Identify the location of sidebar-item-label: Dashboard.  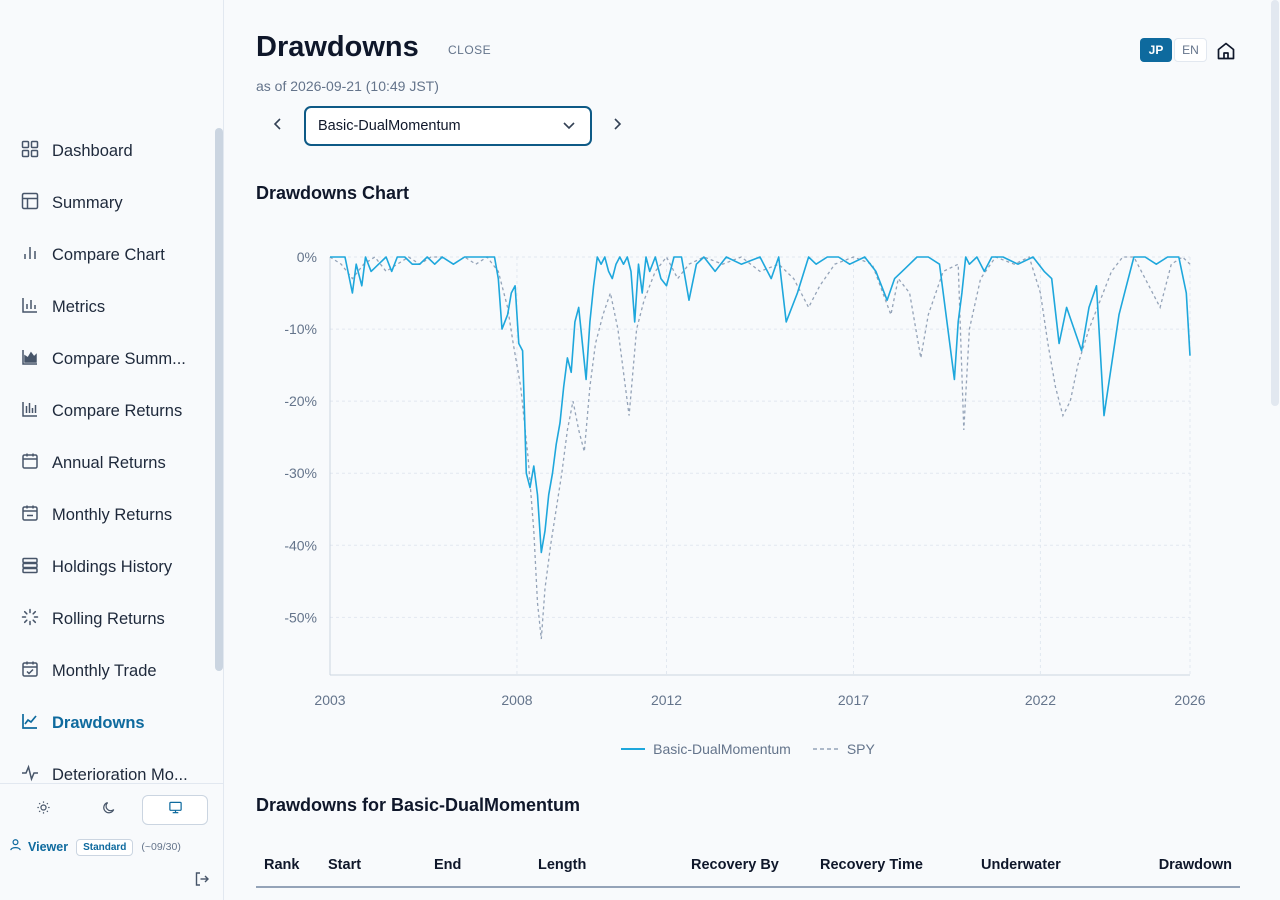
(92, 150).